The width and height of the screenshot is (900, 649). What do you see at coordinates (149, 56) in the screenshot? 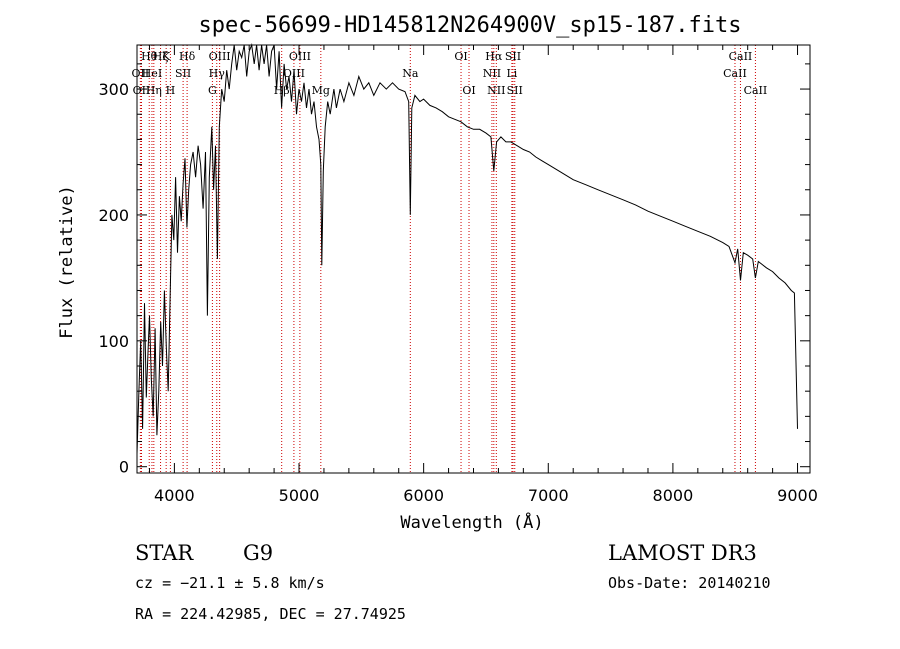
I see `line-label-2: Hθ` at bounding box center [149, 56].